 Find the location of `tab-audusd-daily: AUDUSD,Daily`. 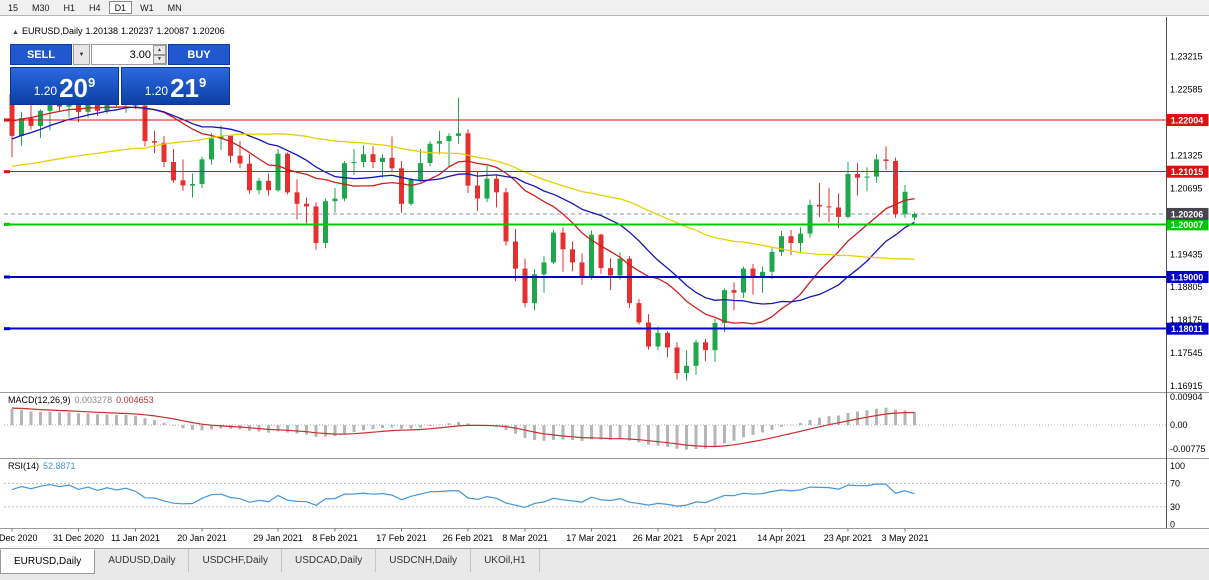

tab-audusd-daily: AUDUSD,Daily is located at coordinates (142, 560).